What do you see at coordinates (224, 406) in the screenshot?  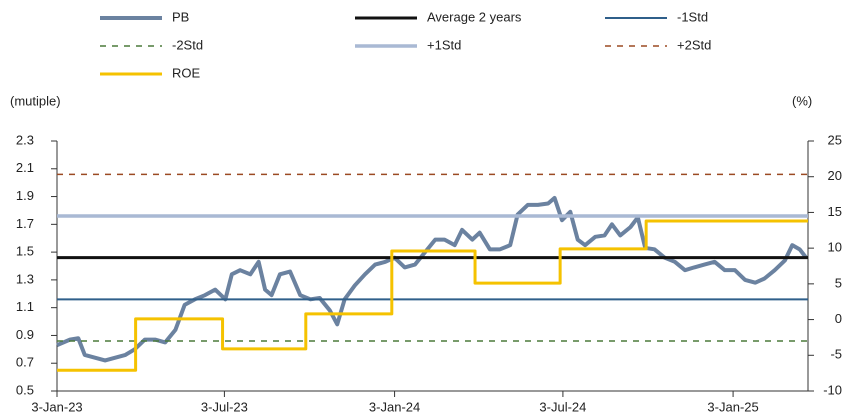 I see `x-tick-label: 3-Jul-23` at bounding box center [224, 406].